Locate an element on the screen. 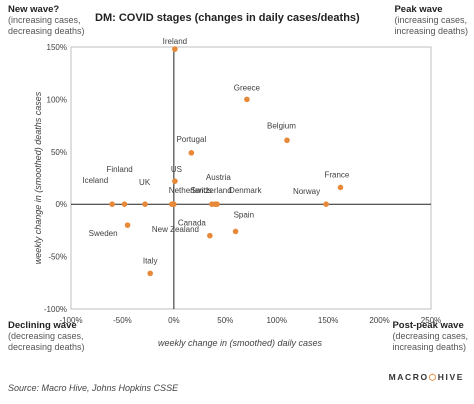 This screenshot has width=474, height=404. point-label: Denmark is located at coordinates (245, 190).